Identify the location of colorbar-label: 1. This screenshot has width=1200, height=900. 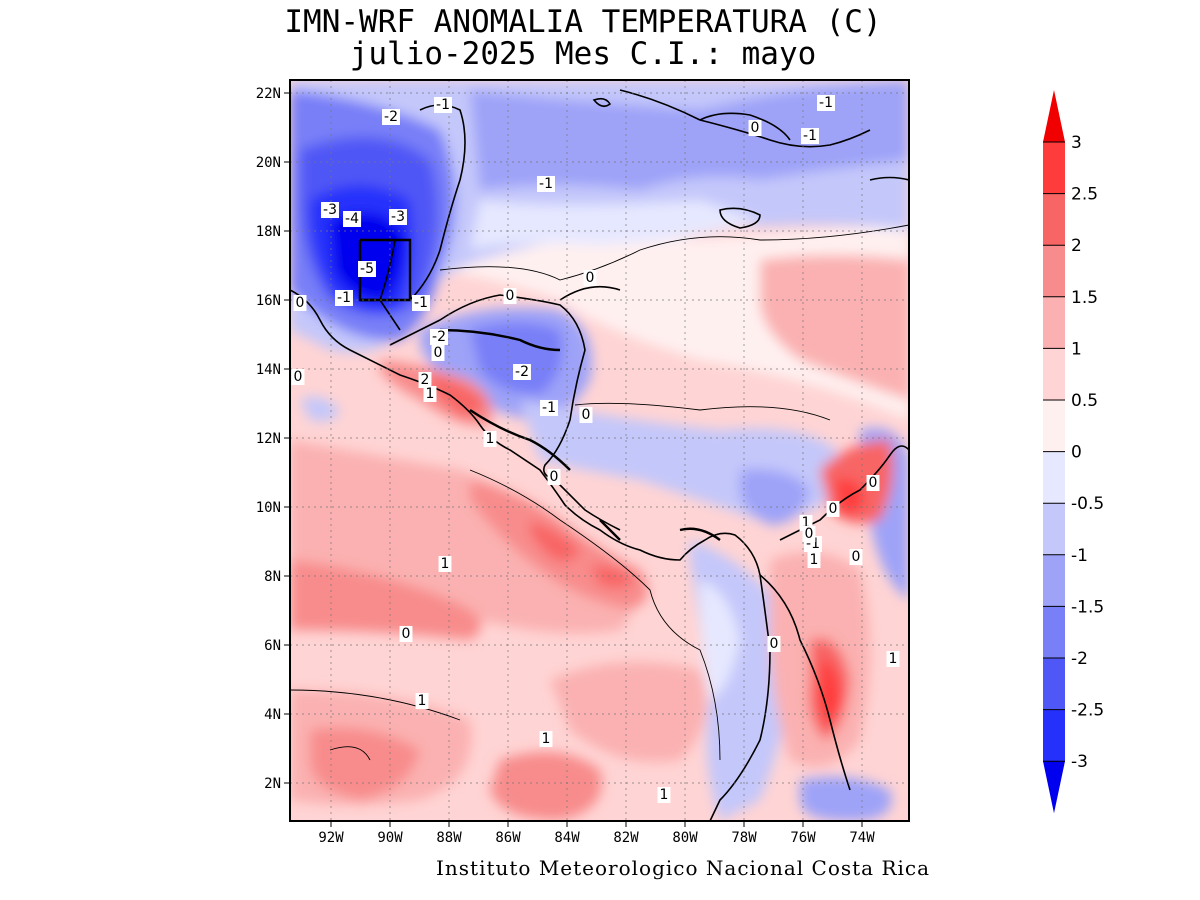
(1076, 349).